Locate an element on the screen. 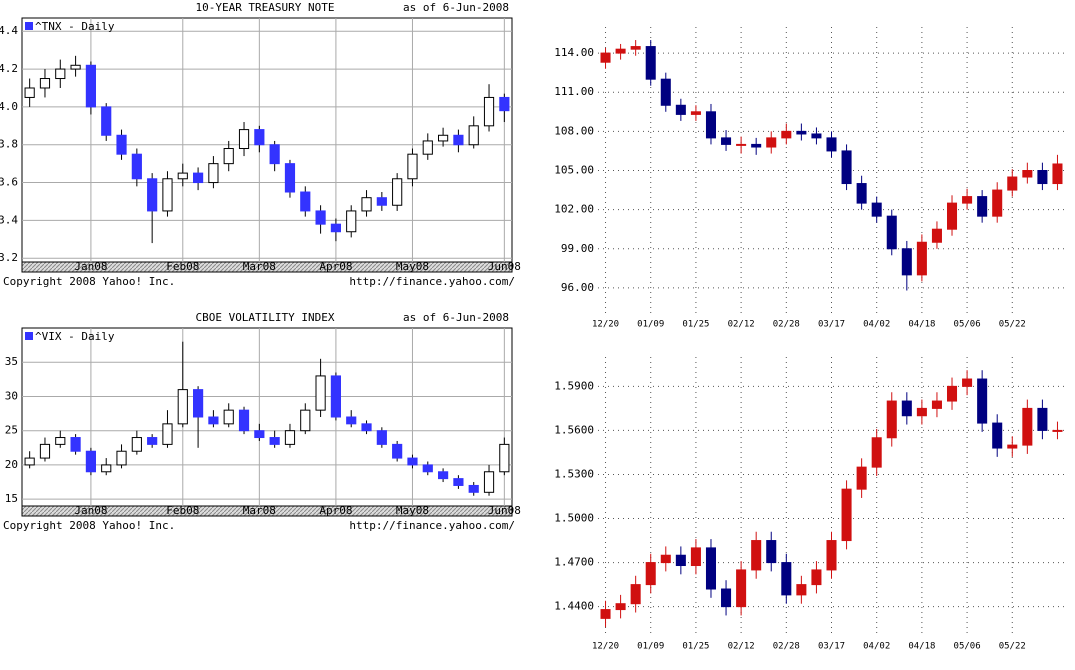  as-of-date: as of 6-Jun-2008 is located at coordinates (456, 317).